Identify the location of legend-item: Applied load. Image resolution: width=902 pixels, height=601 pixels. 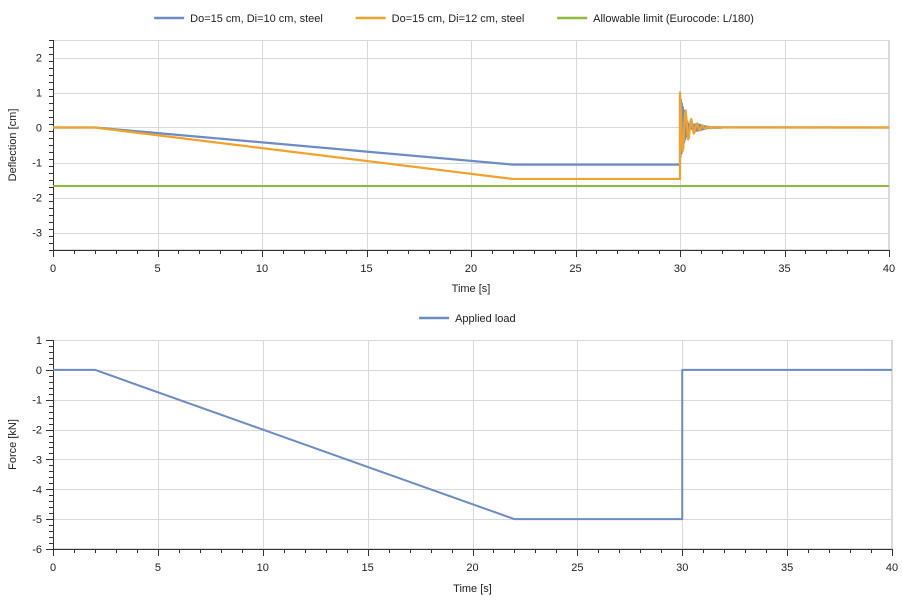
(467, 319).